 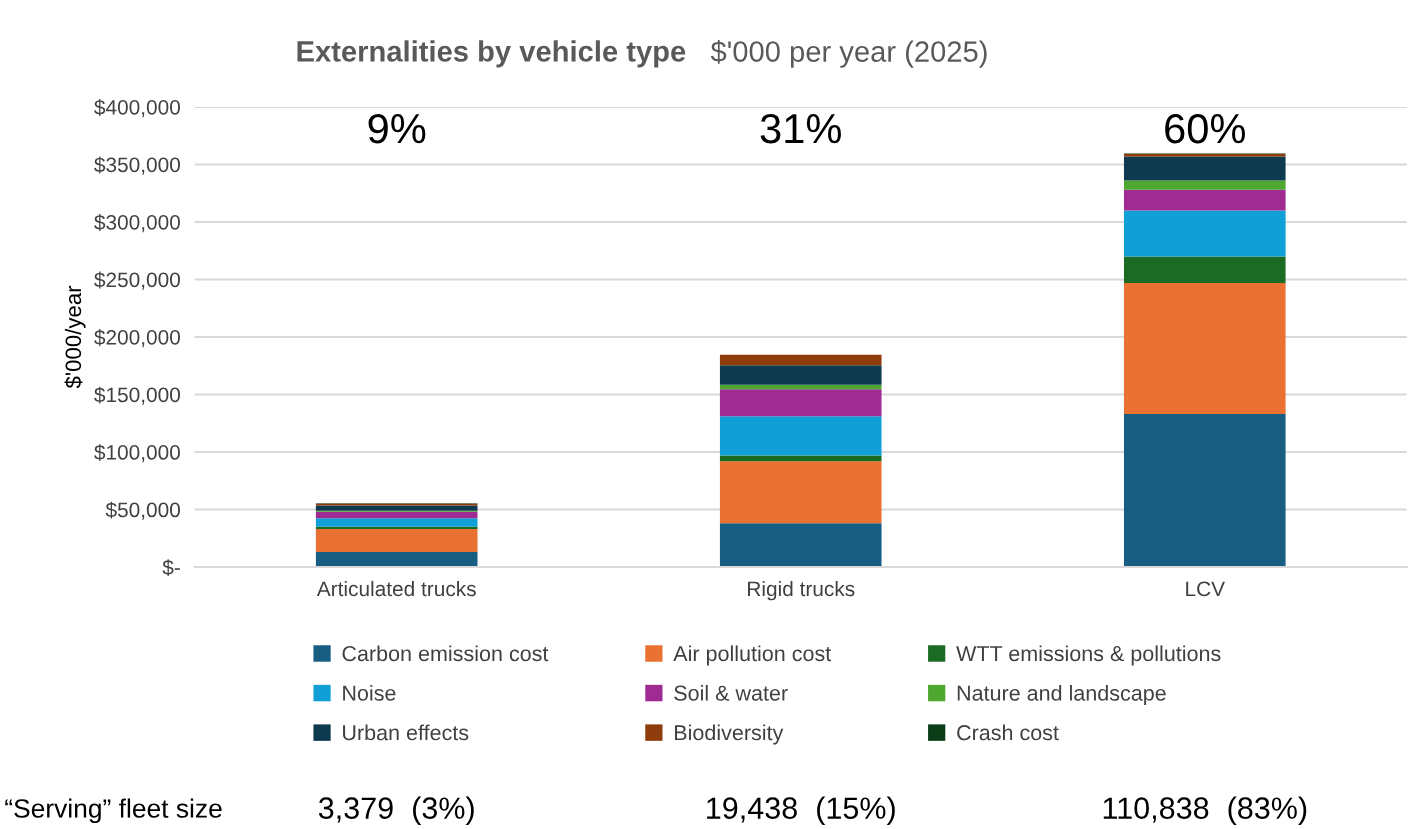 I want to click on legend-label: Nature and landscape, so click(x=1061, y=695).